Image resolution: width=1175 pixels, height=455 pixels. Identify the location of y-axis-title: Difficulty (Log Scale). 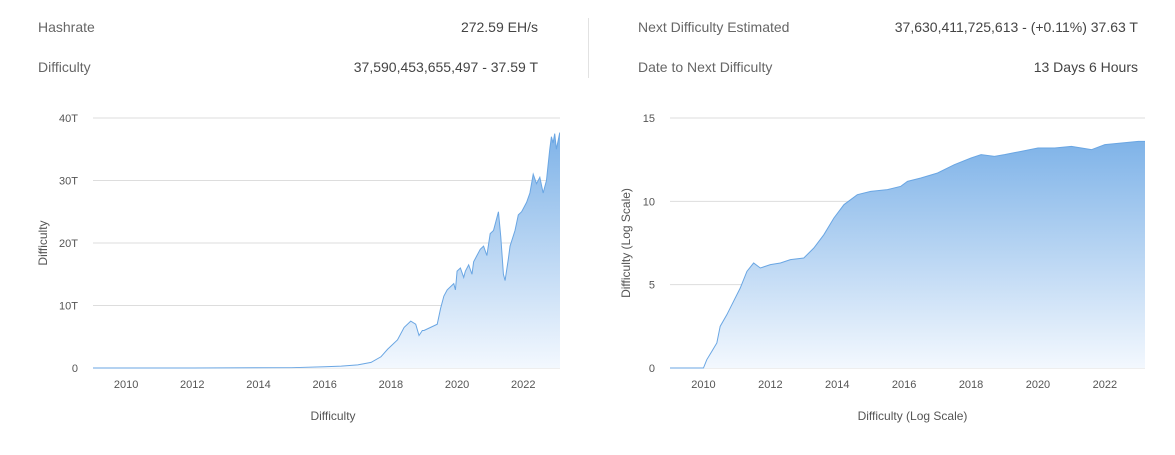
(626, 243).